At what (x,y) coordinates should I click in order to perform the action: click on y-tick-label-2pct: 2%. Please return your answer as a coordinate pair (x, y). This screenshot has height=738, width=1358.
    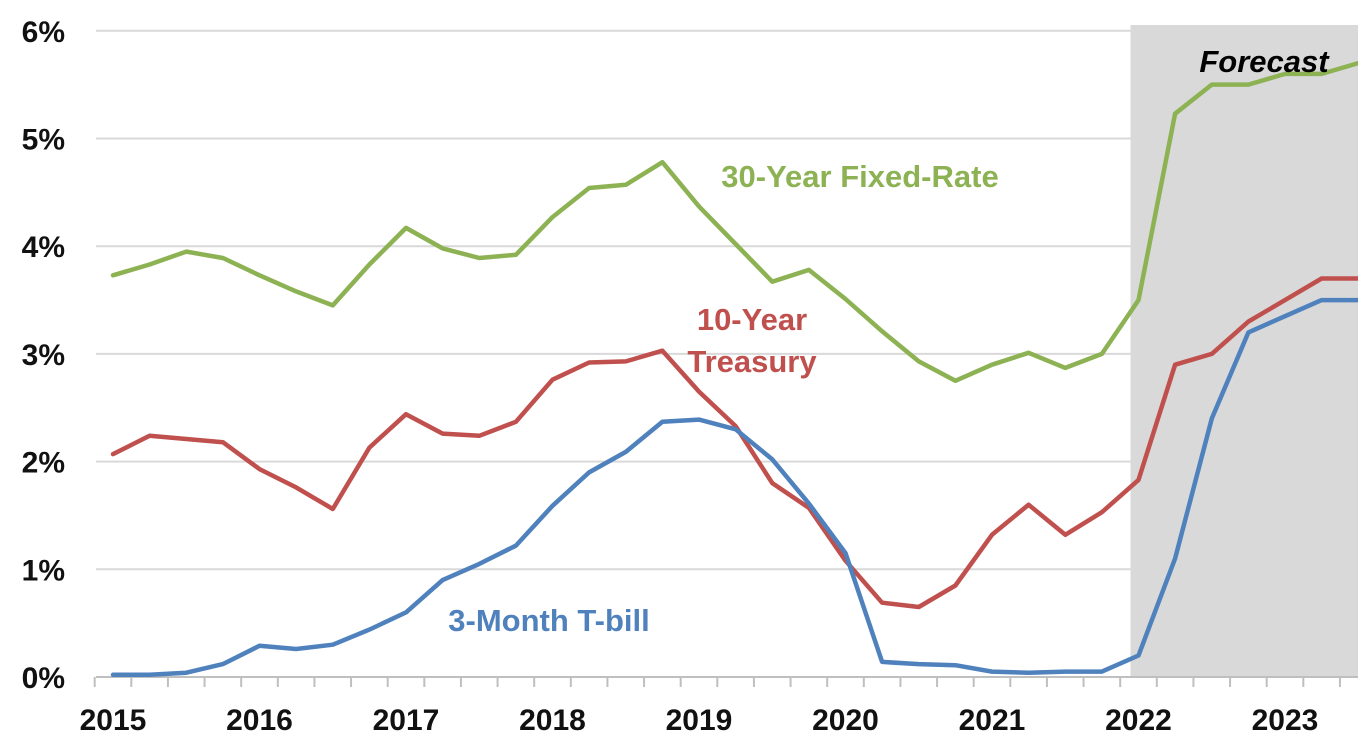
    Looking at the image, I should click on (43, 463).